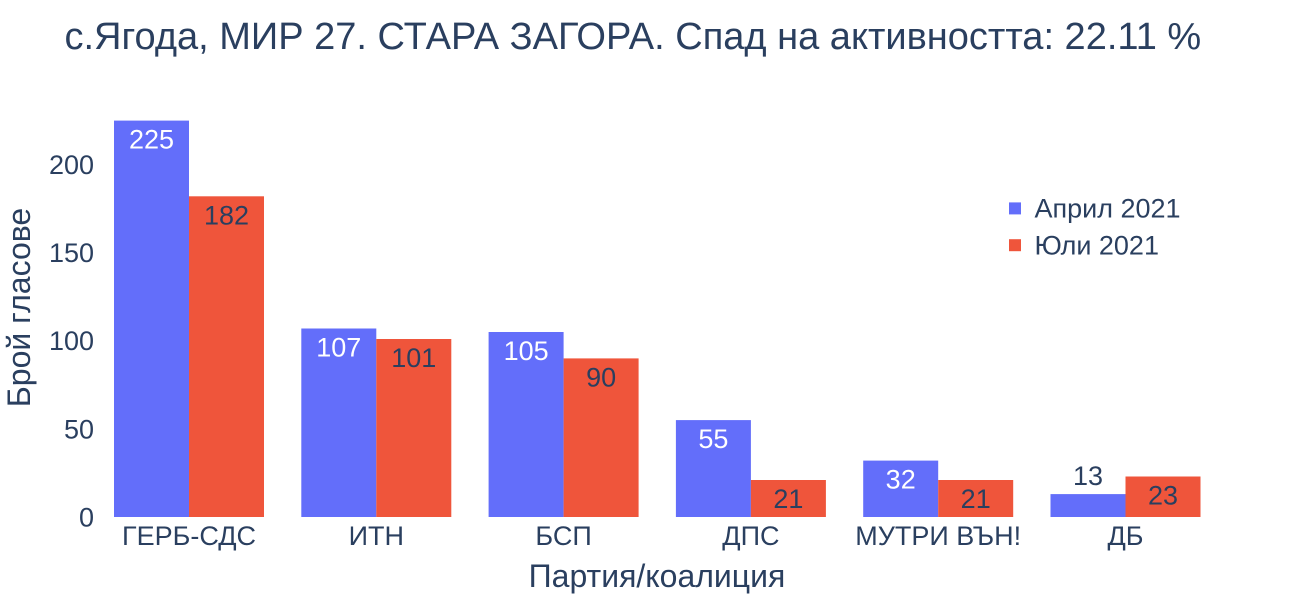 The image size is (1300, 600). I want to click on svg-text: МУТРИ ВЪН!, so click(938, 536).